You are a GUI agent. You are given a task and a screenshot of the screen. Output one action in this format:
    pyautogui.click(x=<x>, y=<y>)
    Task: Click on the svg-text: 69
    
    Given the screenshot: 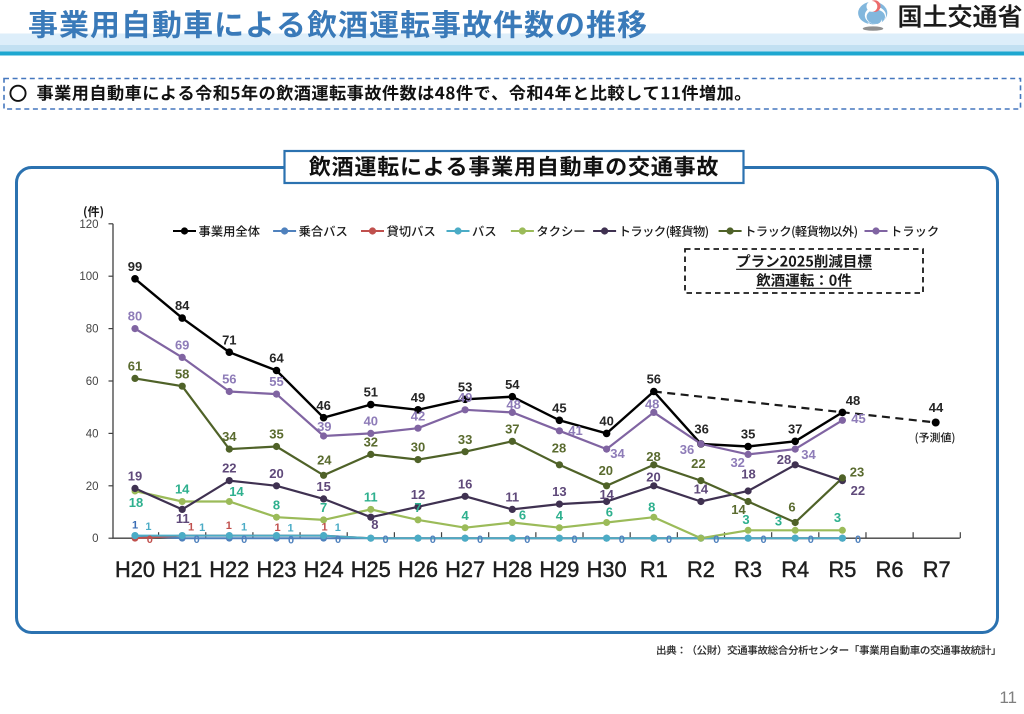 What is the action you would take?
    pyautogui.click(x=182, y=345)
    